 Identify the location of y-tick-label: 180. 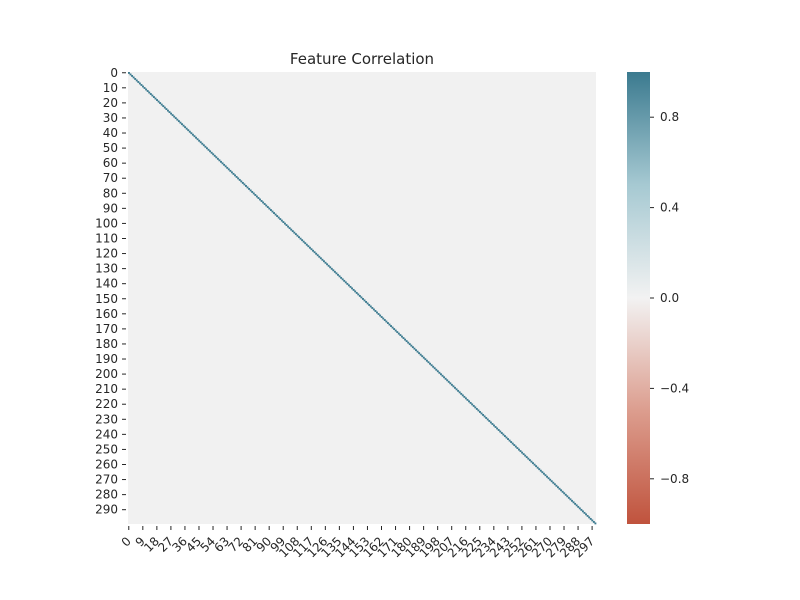
(106, 344).